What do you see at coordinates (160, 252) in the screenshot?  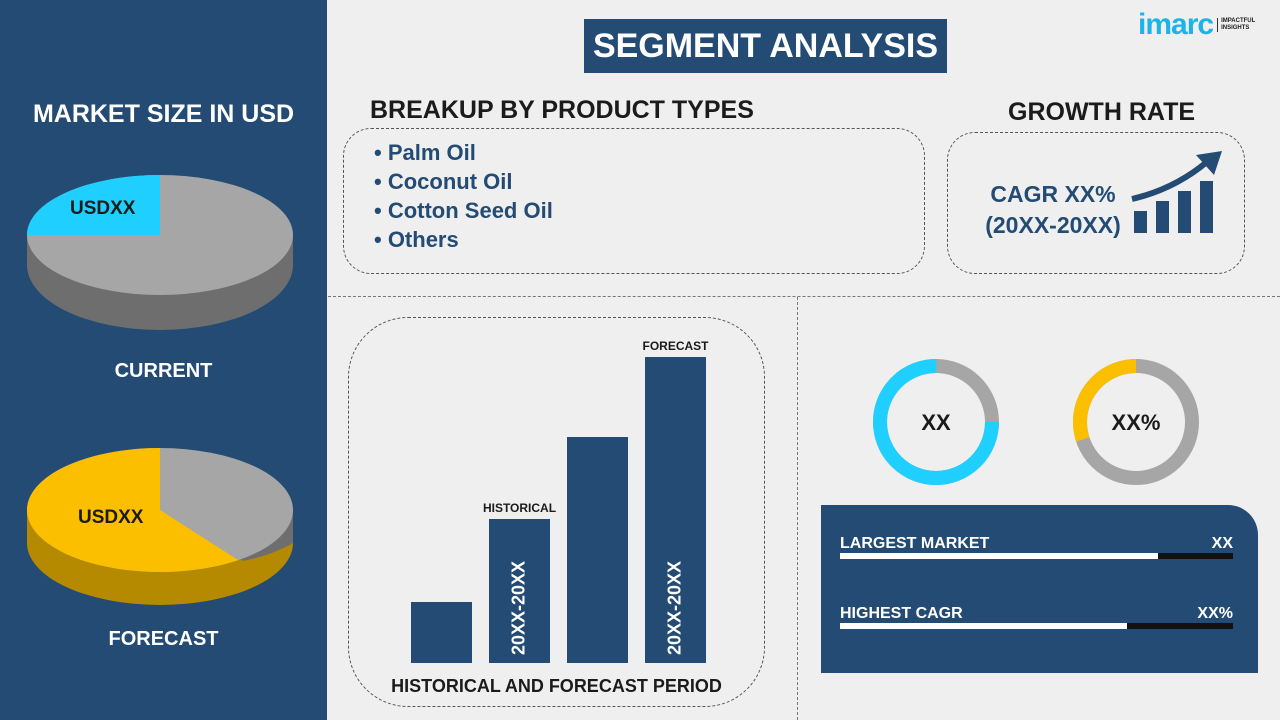 I see `current-pie` at bounding box center [160, 252].